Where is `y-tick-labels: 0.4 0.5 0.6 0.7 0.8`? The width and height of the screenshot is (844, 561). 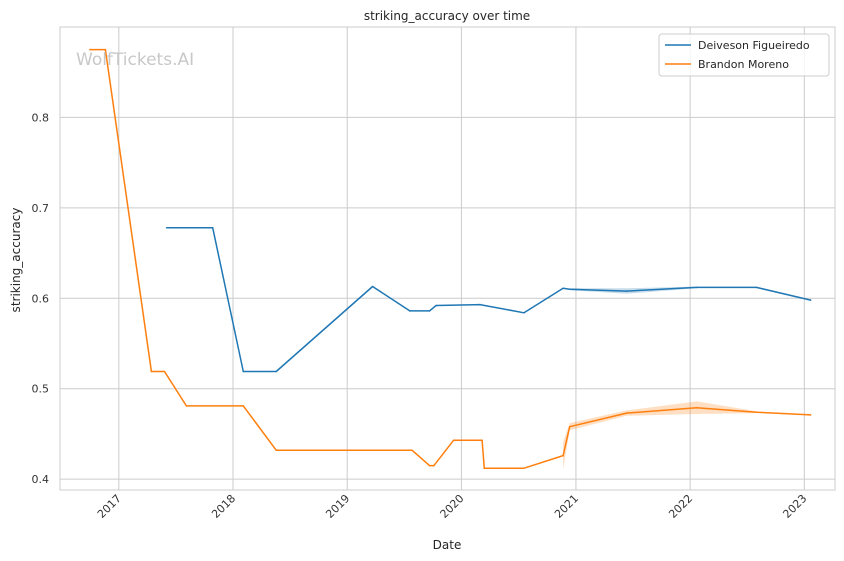
y-tick-labels: 0.4 0.5 0.6 0.7 0.8 is located at coordinates (41, 298).